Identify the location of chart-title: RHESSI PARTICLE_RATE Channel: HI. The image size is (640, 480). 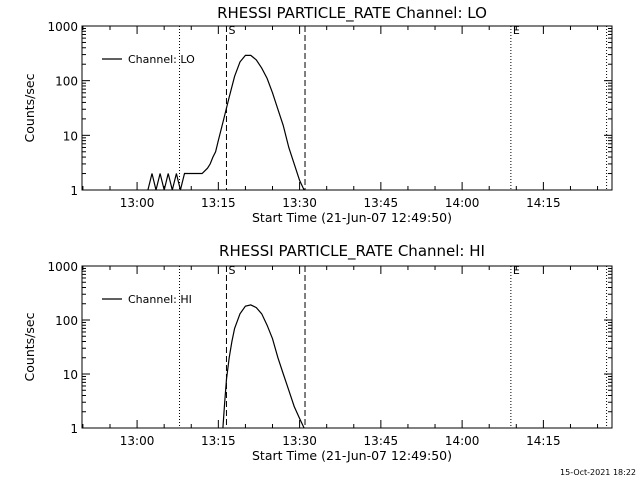
(352, 251).